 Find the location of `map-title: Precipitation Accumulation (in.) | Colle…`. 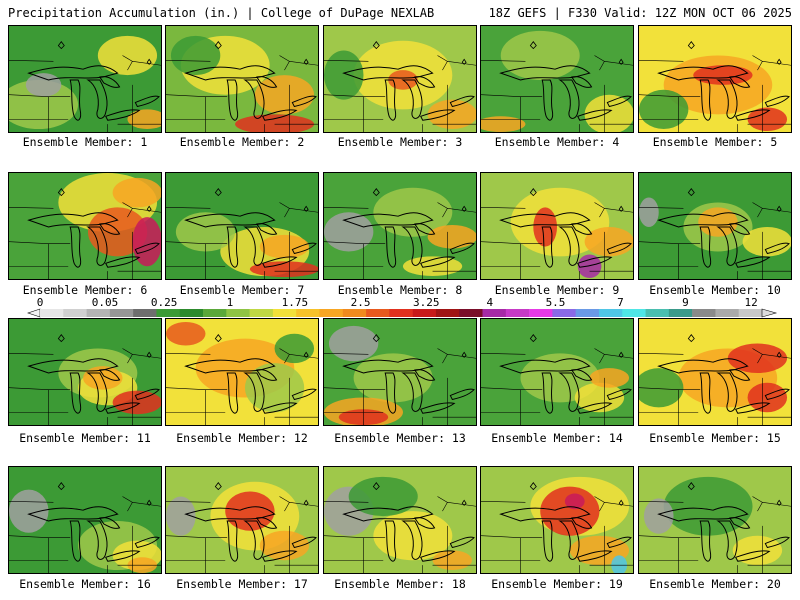

map-title: Precipitation Accumulation (in.) | Colle… is located at coordinates (221, 13).